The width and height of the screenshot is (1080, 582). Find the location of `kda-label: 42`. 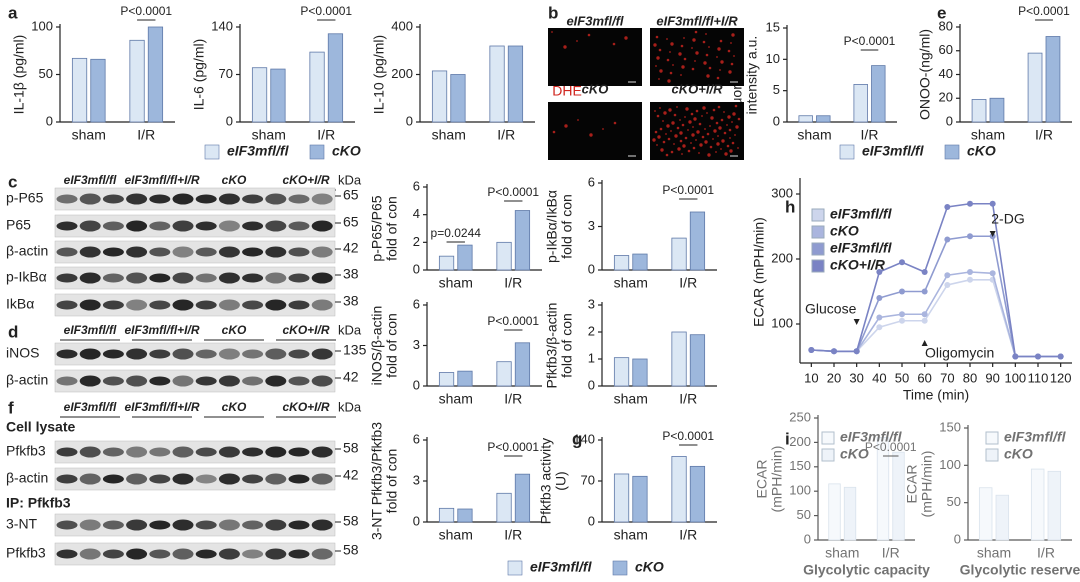

kda-label: 42 is located at coordinates (351, 377).